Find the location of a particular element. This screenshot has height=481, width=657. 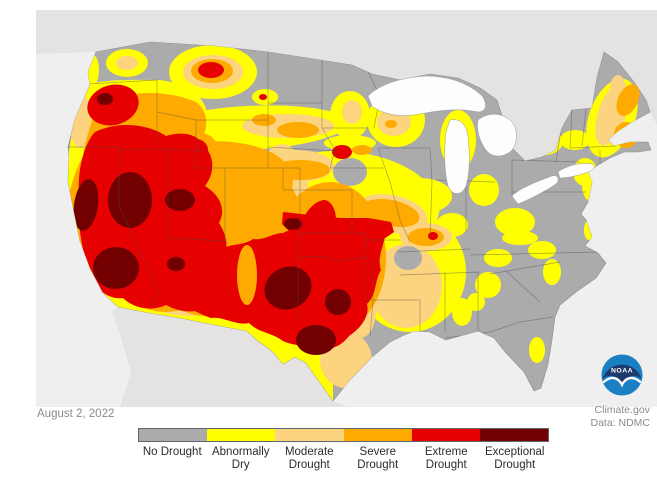

legend-swatch-moderate is located at coordinates (309, 435).